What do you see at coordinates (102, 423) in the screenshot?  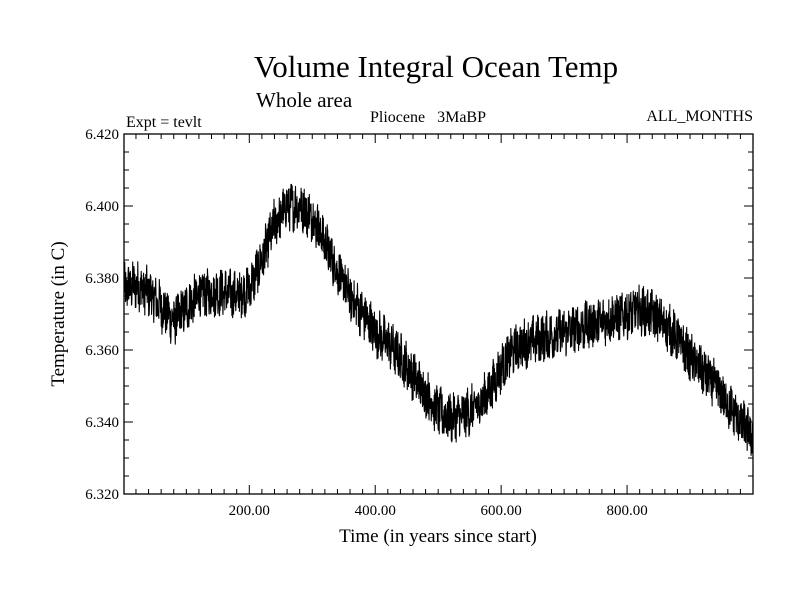 I see `y-tick-label: 6.340` at bounding box center [102, 423].